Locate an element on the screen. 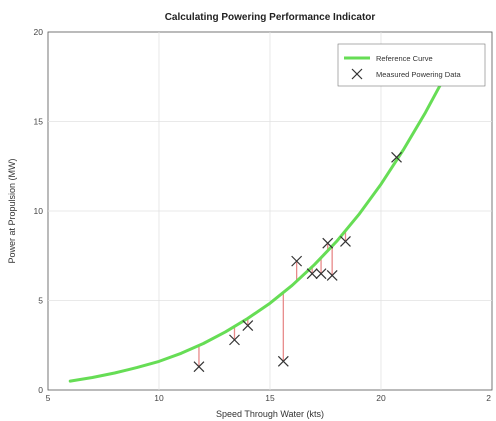  y-tick-label: 20 is located at coordinates (39, 32).